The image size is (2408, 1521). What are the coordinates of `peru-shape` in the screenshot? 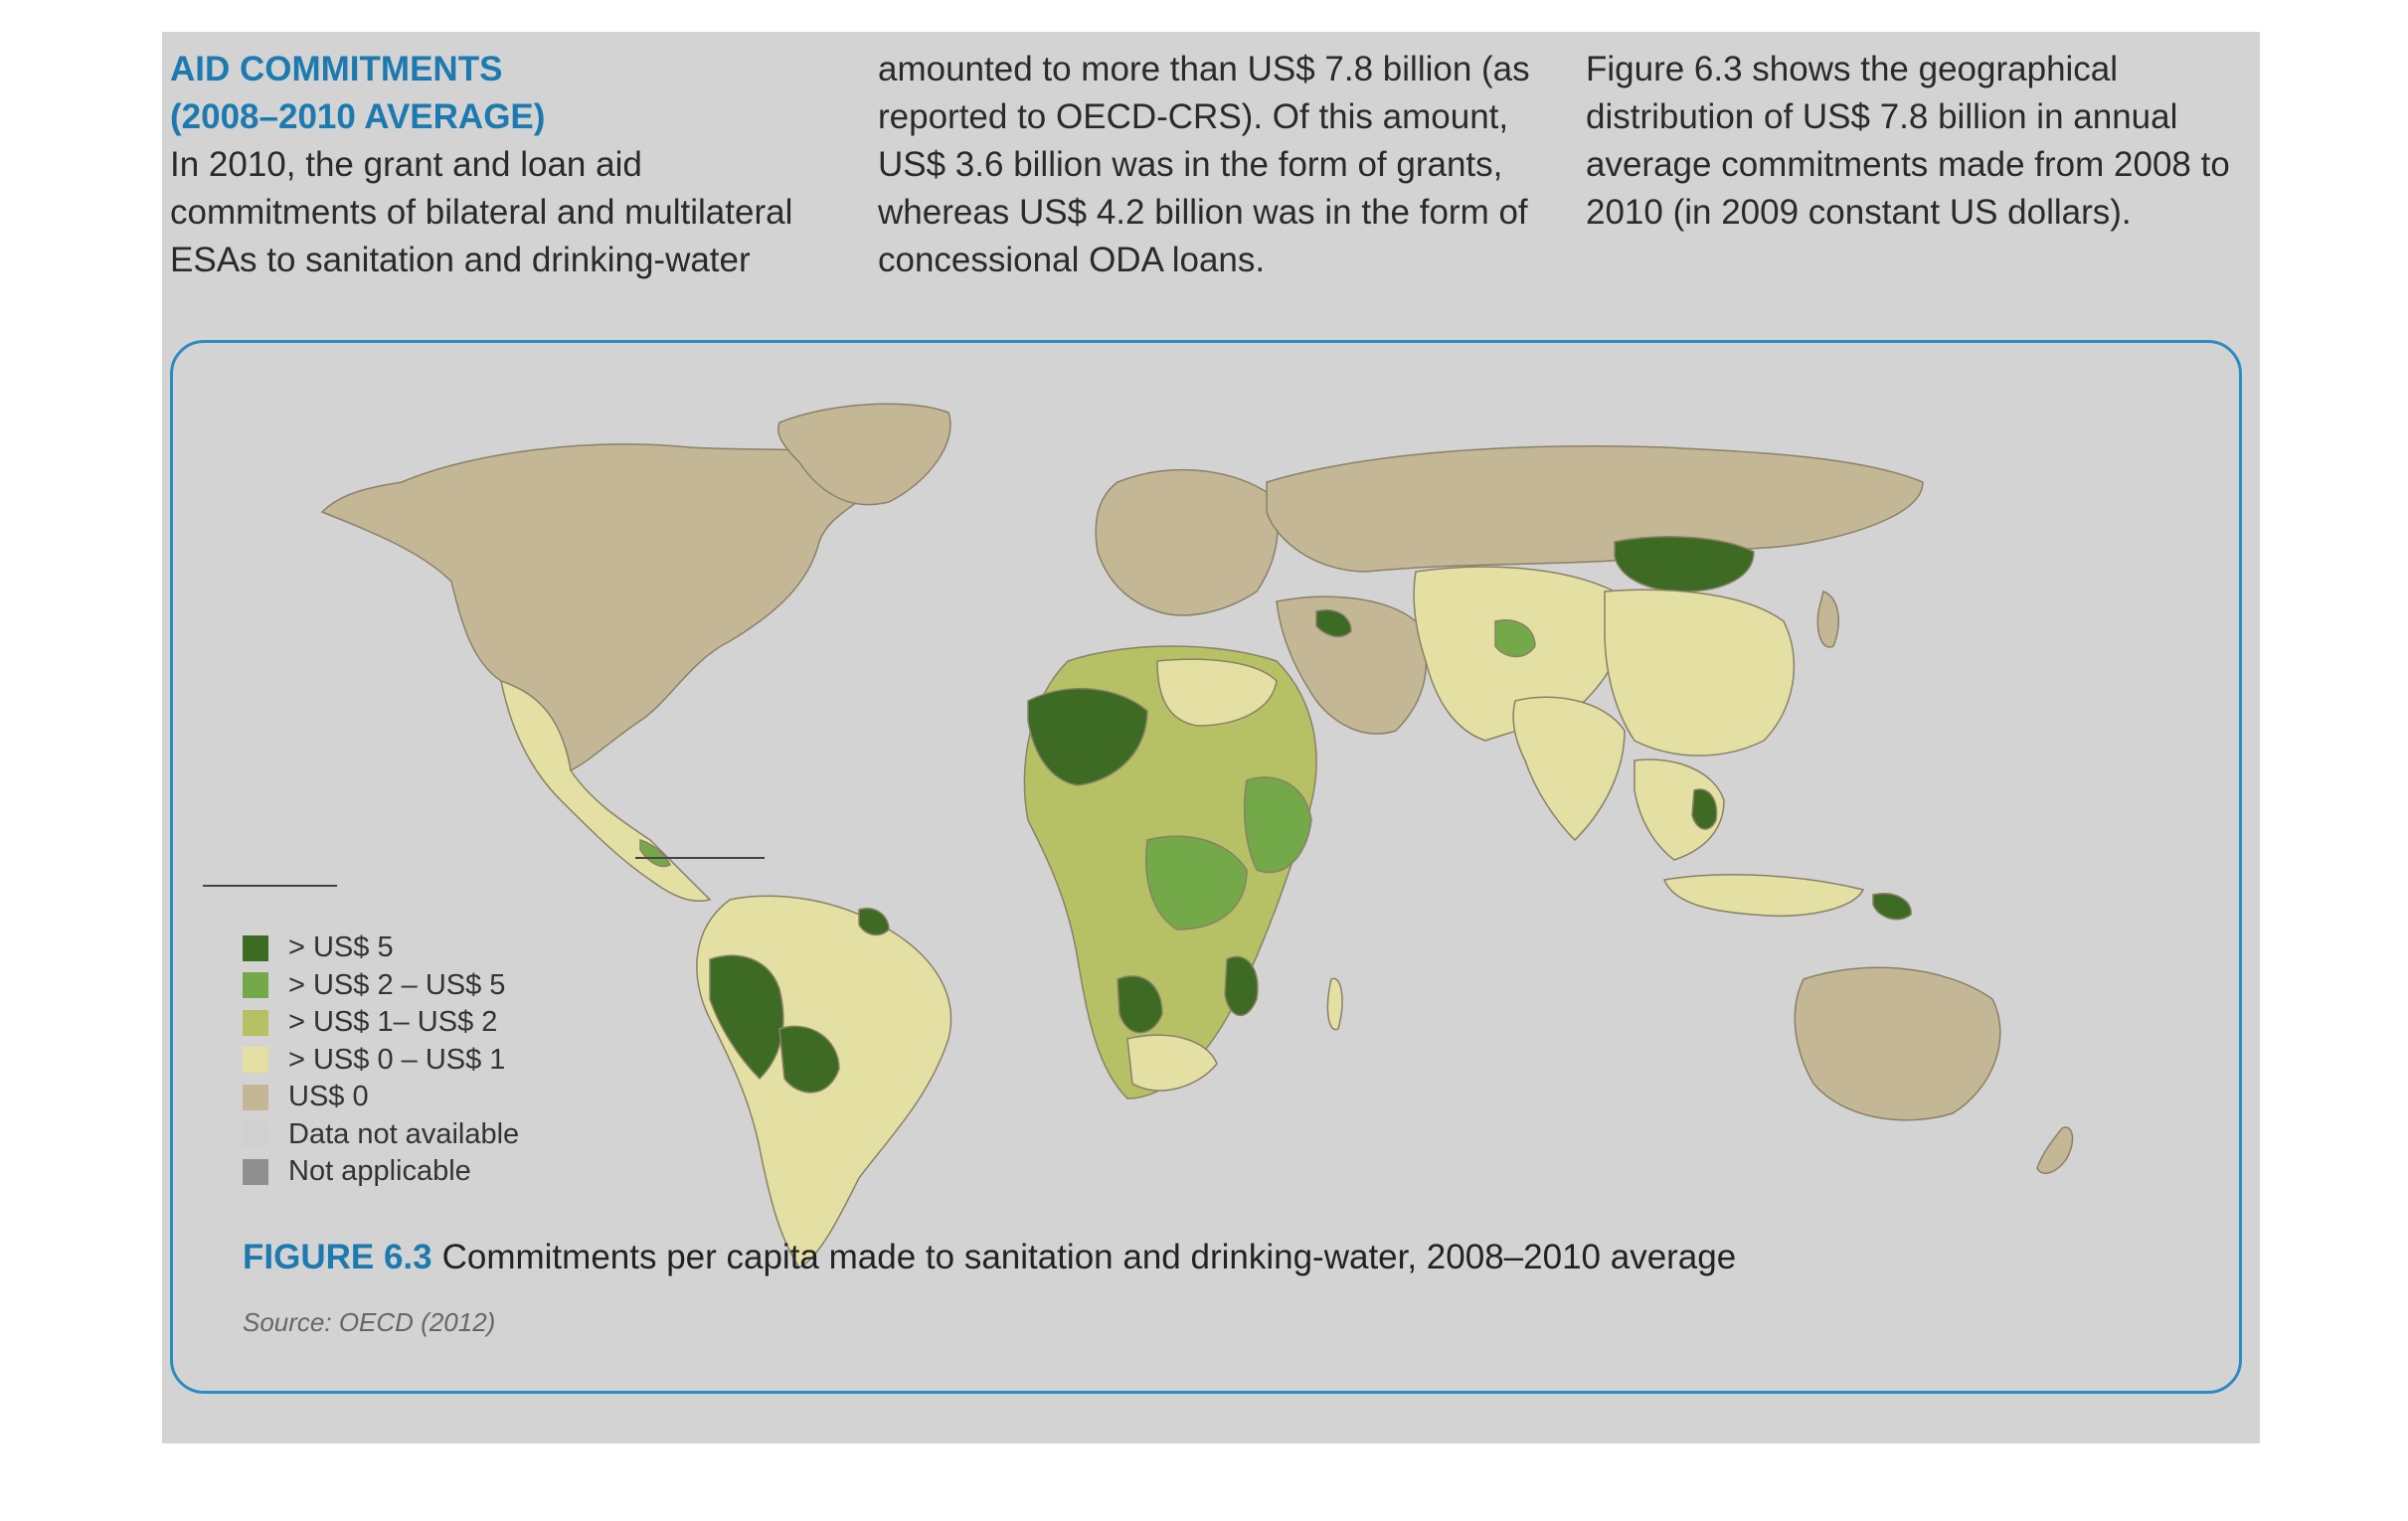 It's located at (746, 1017).